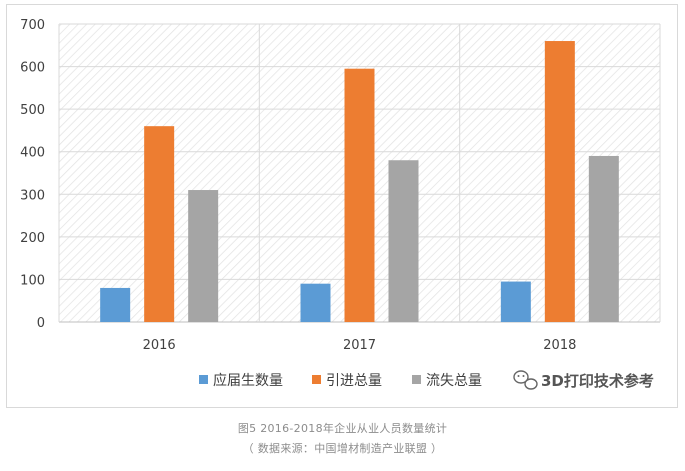 The height and width of the screenshot is (471, 685). What do you see at coordinates (359, 345) in the screenshot?
I see `x-tick-label: 2017` at bounding box center [359, 345].